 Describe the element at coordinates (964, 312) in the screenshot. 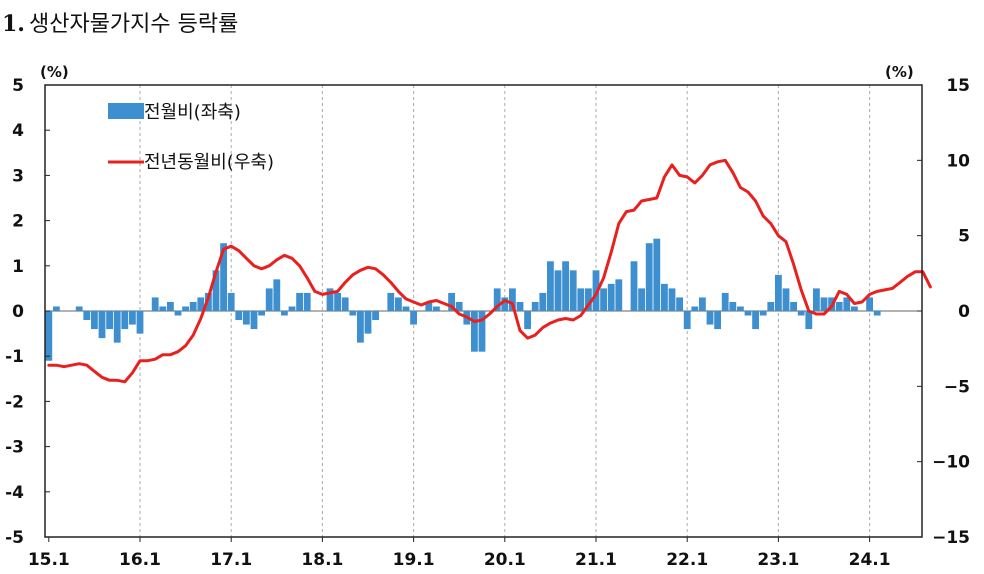

I see `y-right-tick-label: 0` at that location.